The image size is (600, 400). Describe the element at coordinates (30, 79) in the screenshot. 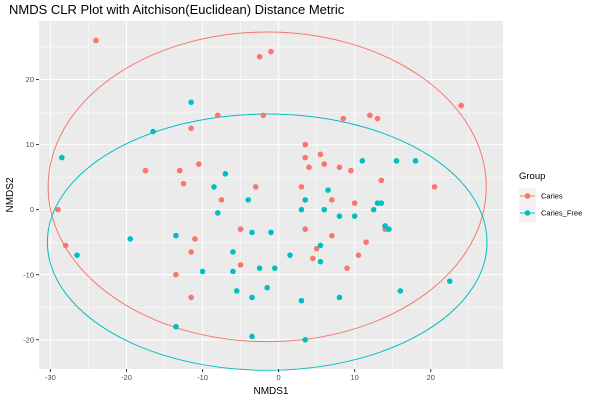

I see `y-tick-label: 20` at that location.